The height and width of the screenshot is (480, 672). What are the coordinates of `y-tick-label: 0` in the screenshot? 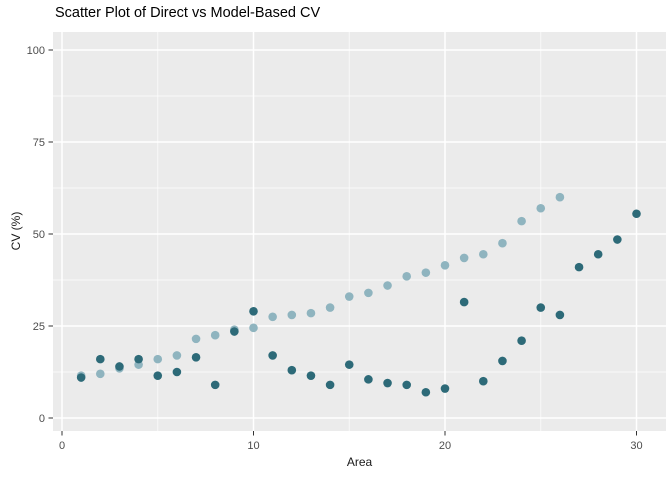 It's located at (42, 419).